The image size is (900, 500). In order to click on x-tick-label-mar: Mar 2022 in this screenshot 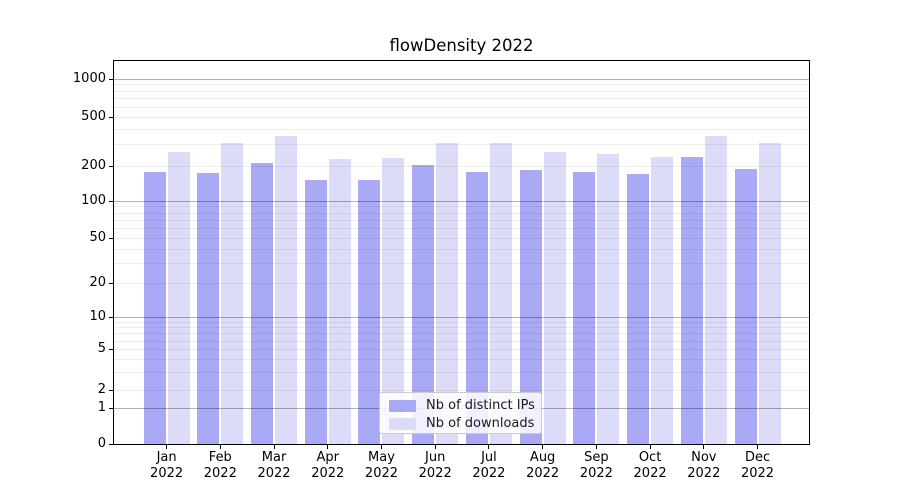, I will do `click(274, 465)`.